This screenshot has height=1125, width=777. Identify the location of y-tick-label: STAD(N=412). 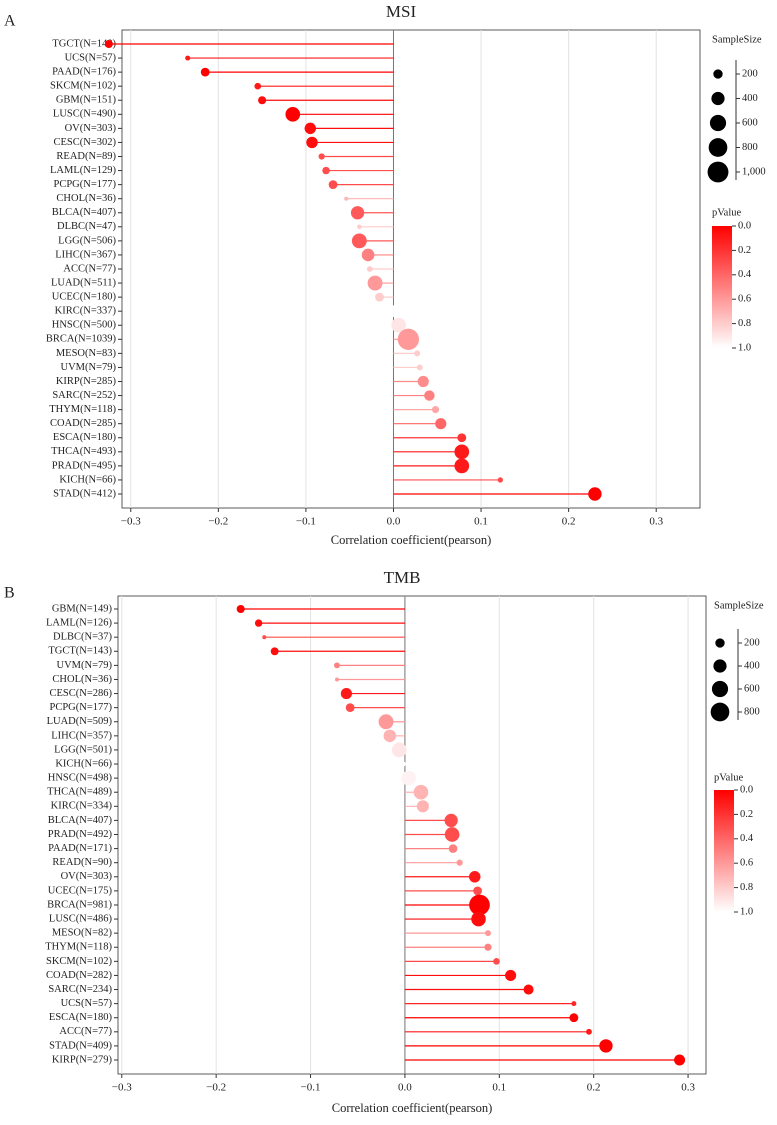
(84, 493).